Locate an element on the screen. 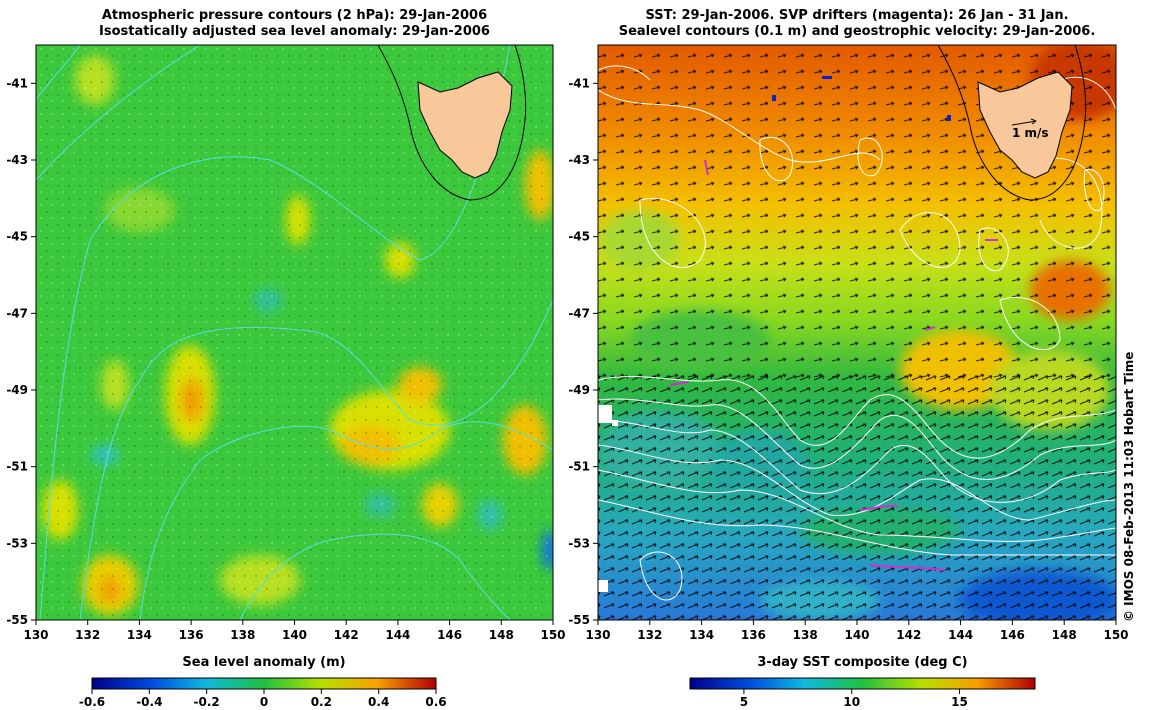 The height and width of the screenshot is (710, 1150). sla-colorbar: -0.6 -0.4 -0.2 0 0.2 0.4 0.6 is located at coordinates (263, 693).